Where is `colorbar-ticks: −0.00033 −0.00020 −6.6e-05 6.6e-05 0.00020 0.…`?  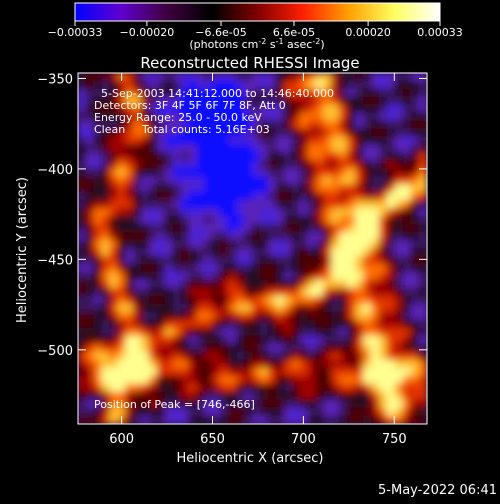 colorbar-ticks: −0.00033 −0.00020 −6.6e-05 6.6e-05 0.00020 0.… is located at coordinates (255, 30).